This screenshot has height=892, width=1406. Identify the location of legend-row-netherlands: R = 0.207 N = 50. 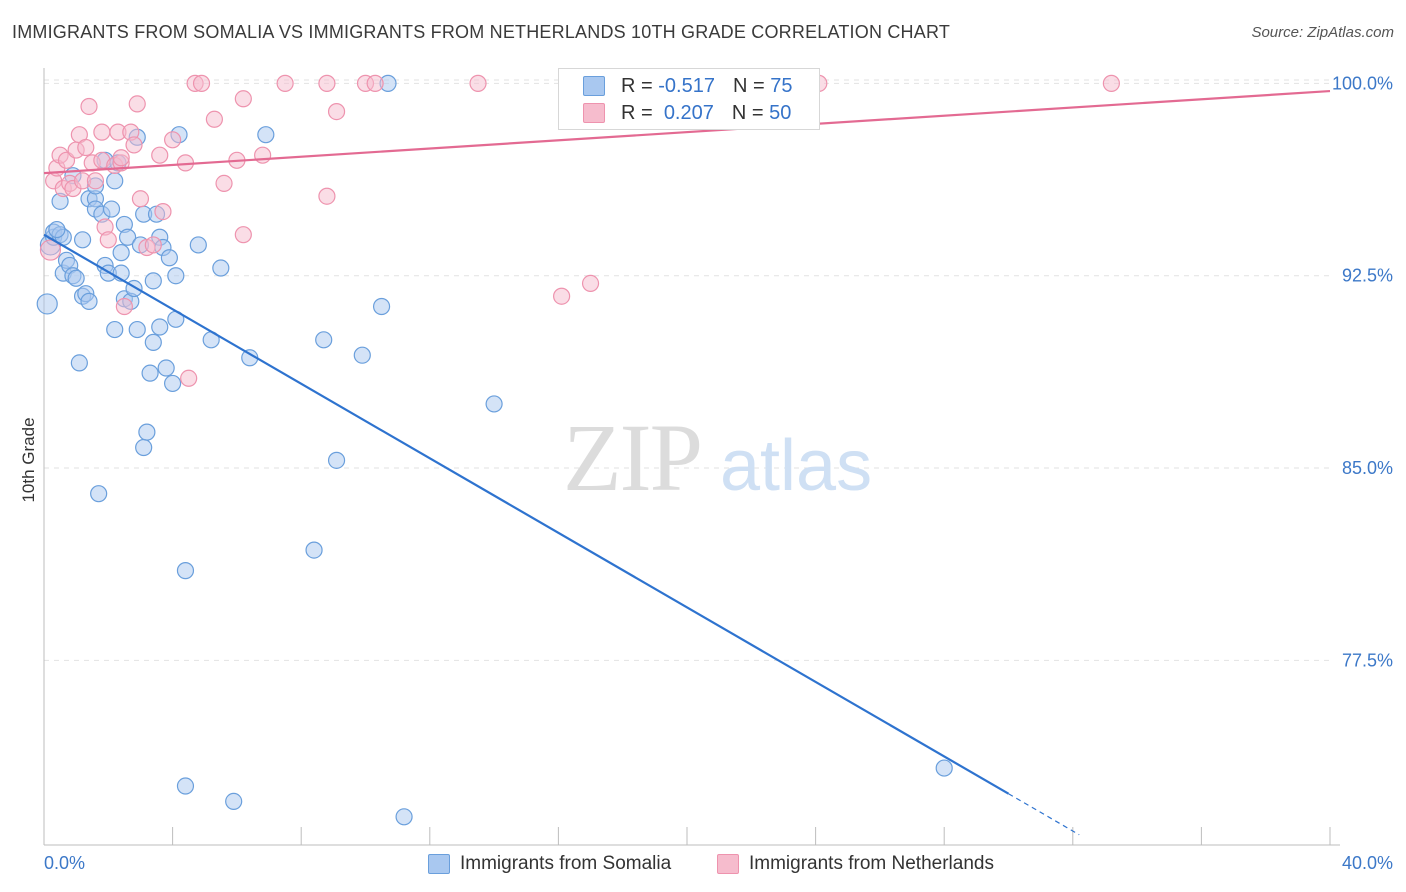
(687, 113).